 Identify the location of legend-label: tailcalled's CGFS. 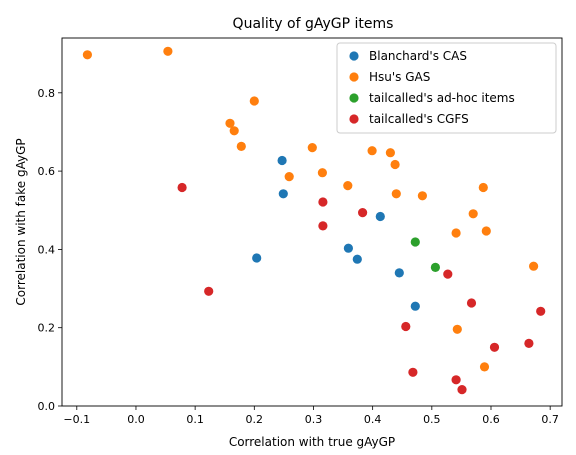
(419, 119).